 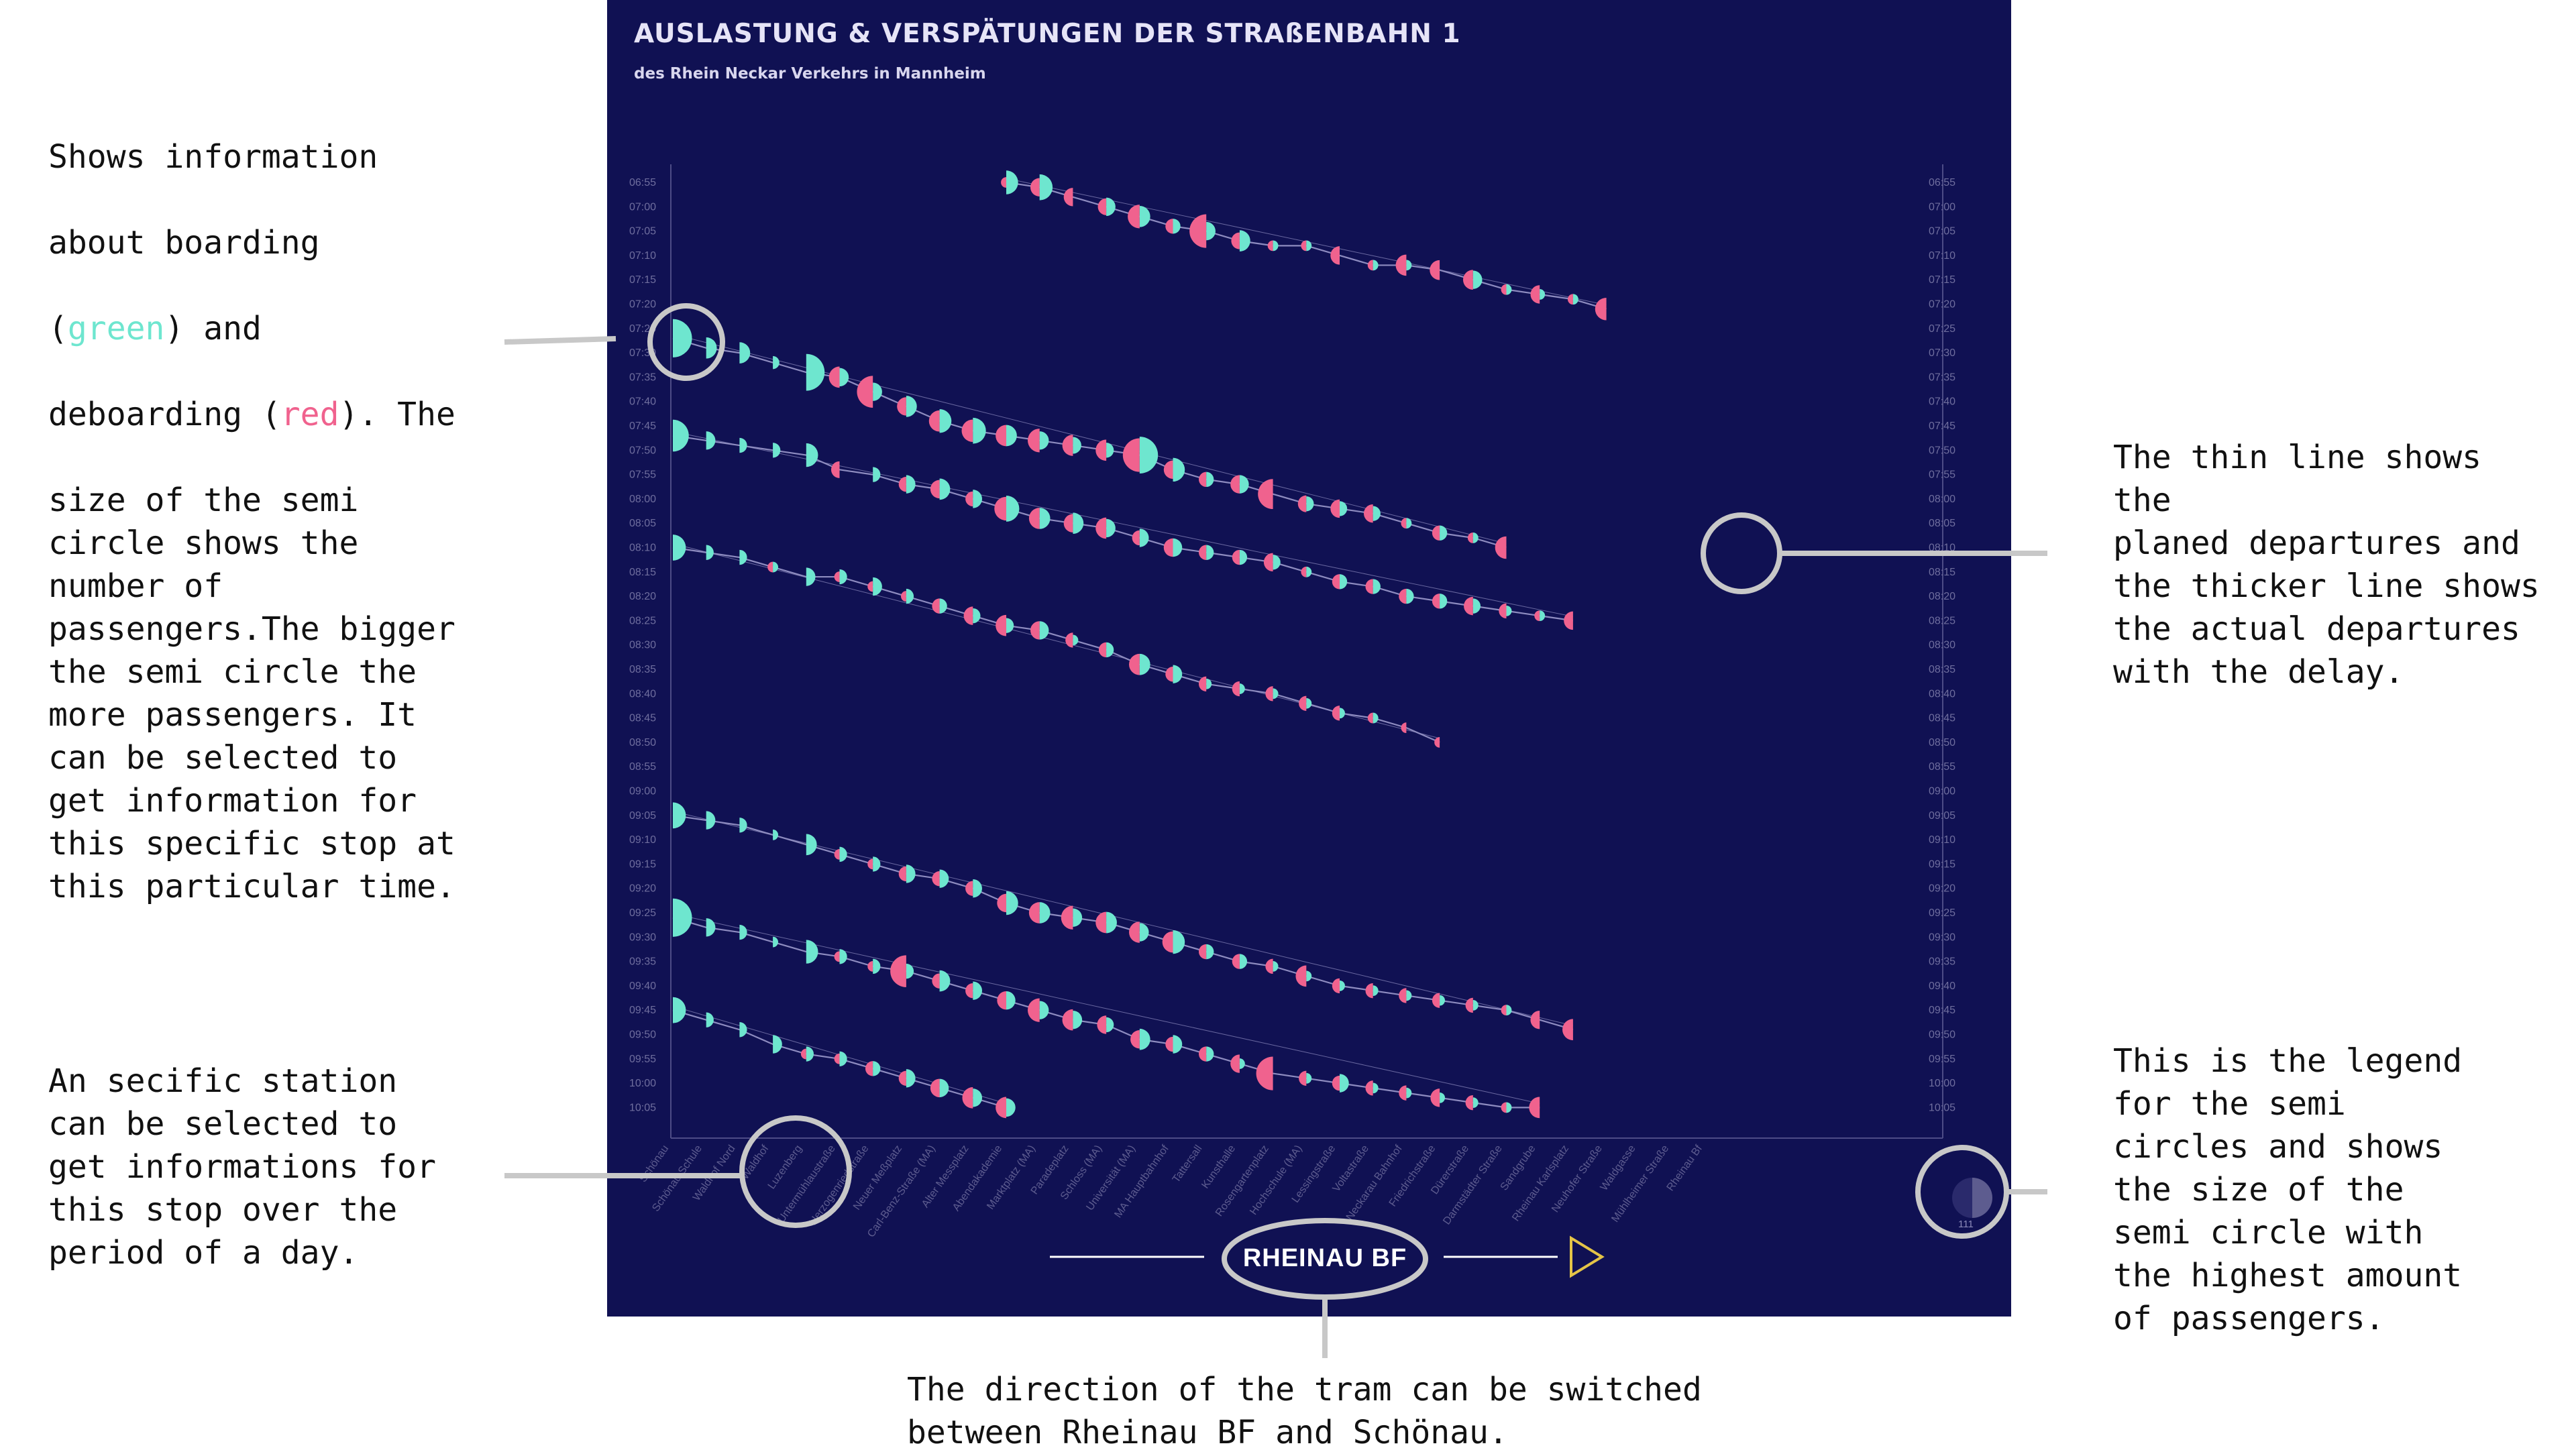 What do you see at coordinates (1587, 1256) in the screenshot?
I see `switch-direction-arrow-icon` at bounding box center [1587, 1256].